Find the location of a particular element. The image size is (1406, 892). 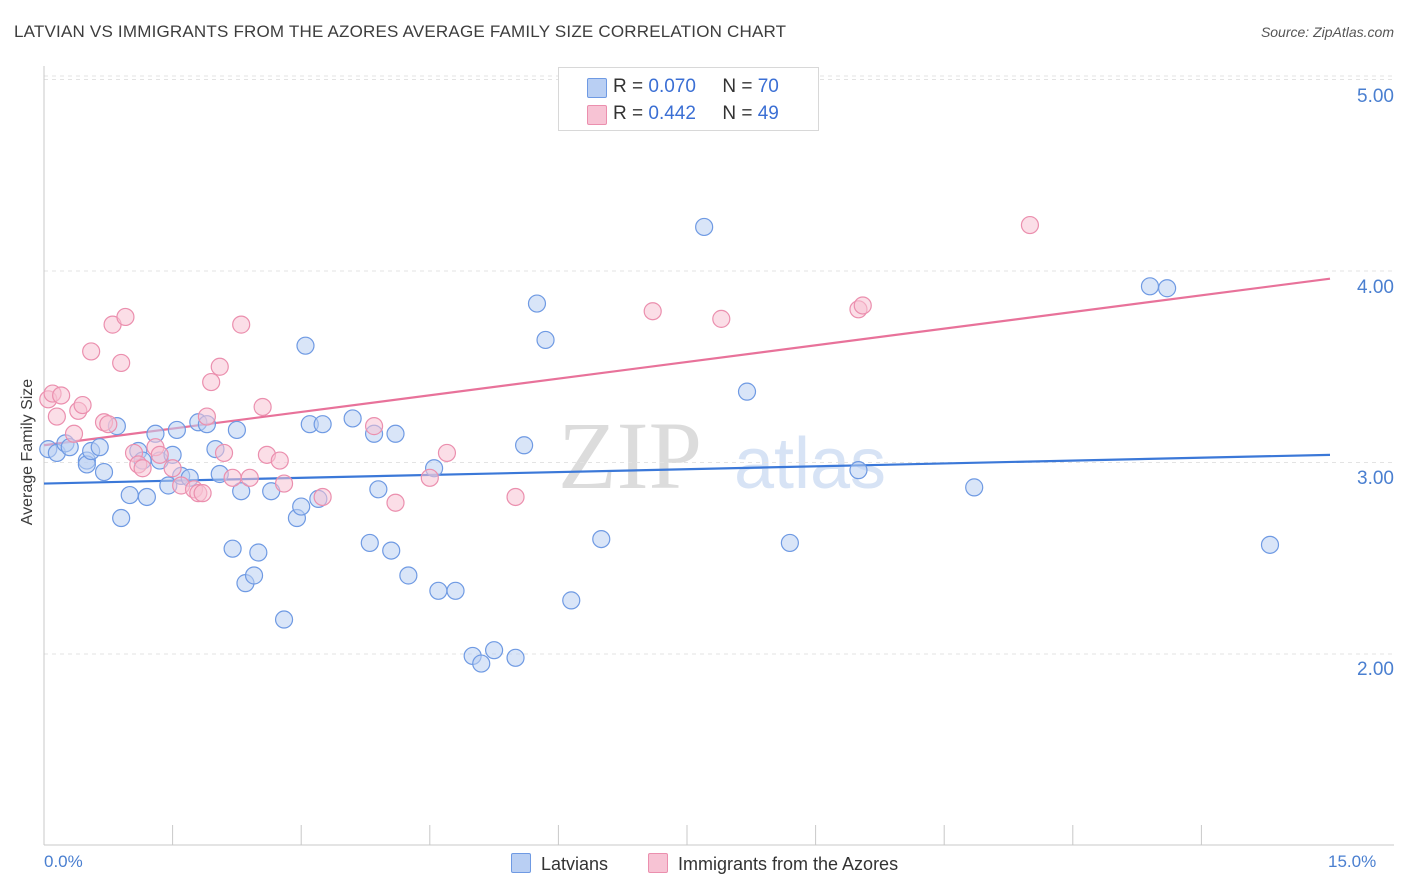

r-value: 0.070 is located at coordinates (672, 86).